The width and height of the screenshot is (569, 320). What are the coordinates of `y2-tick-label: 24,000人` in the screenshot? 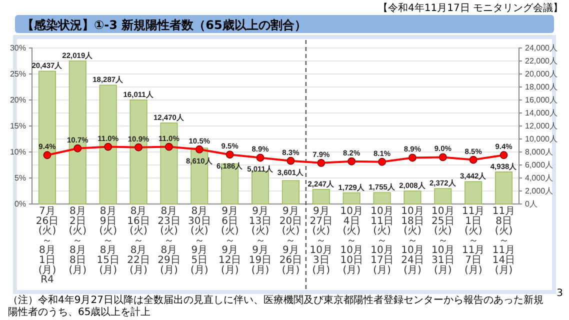 It's located at (541, 48).